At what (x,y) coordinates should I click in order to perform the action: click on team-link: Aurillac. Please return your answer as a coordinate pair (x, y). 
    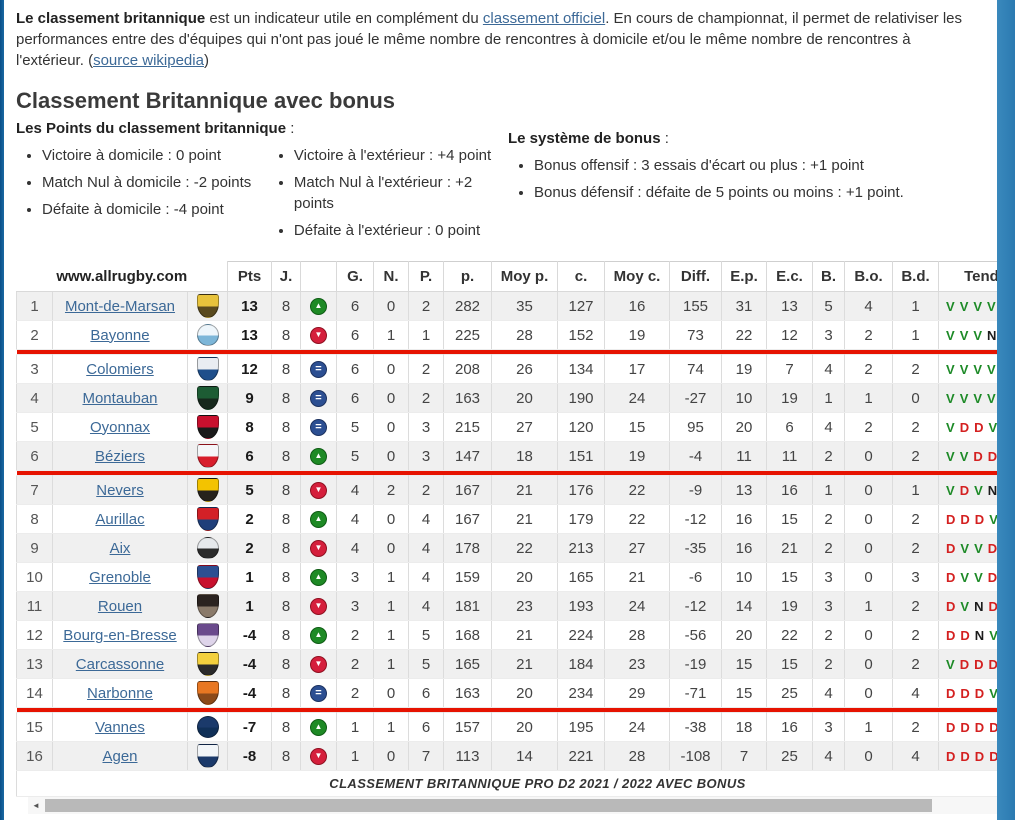
    Looking at the image, I should click on (120, 519).